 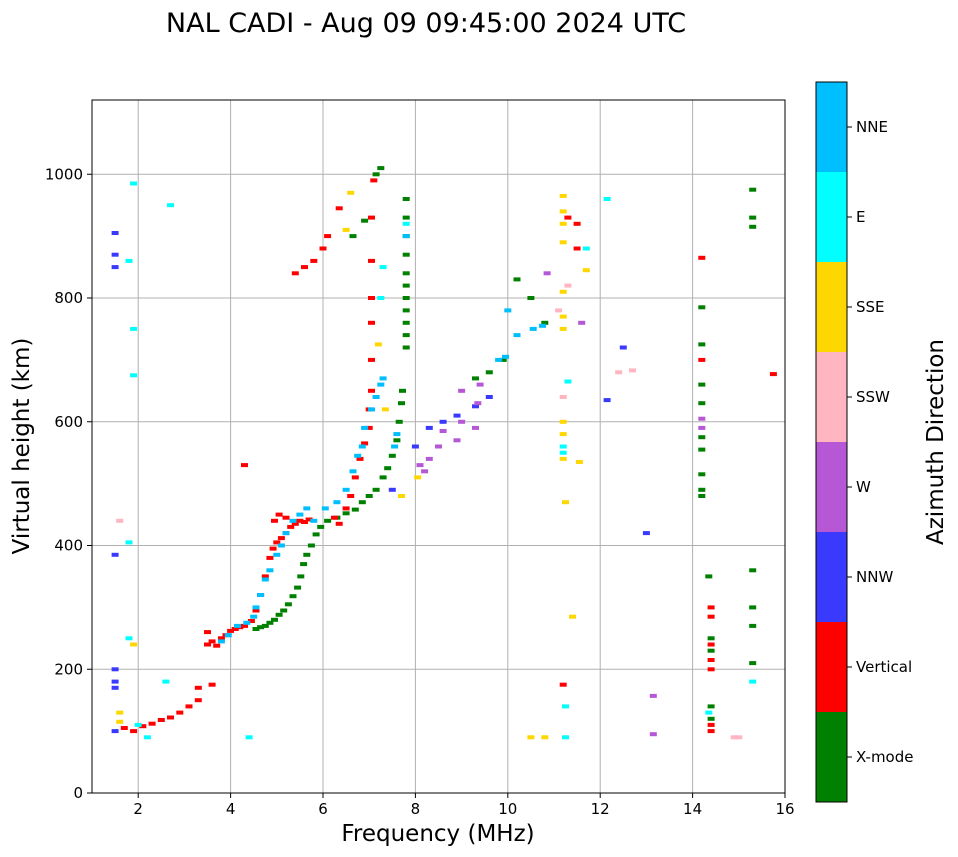 I want to click on x-tick-label: 16, so click(x=784, y=809).